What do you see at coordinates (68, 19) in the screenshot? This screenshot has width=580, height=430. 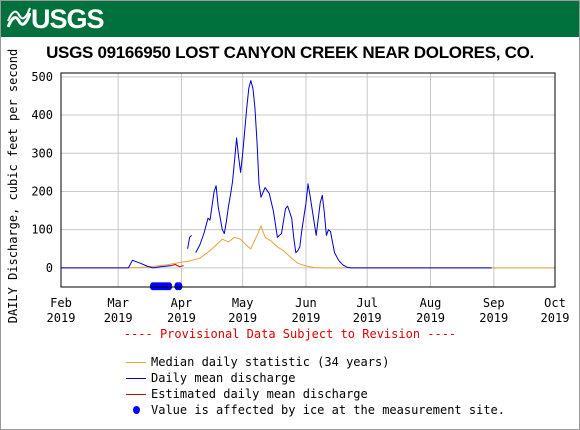 I see `usgs-logo-text: USGS` at bounding box center [68, 19].